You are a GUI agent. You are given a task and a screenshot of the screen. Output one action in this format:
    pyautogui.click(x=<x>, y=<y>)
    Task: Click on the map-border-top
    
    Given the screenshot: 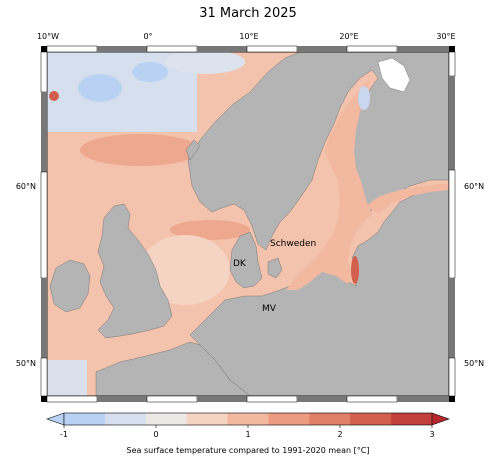 What is the action you would take?
    pyautogui.click(x=248, y=49)
    